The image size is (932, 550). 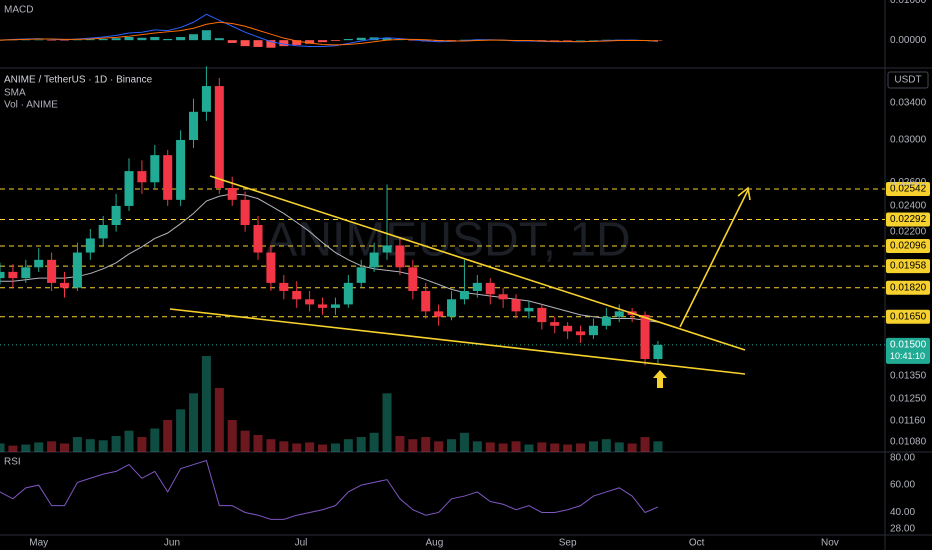 What do you see at coordinates (908, 420) in the screenshot?
I see `y-tick-label: 0.01160` at bounding box center [908, 420].